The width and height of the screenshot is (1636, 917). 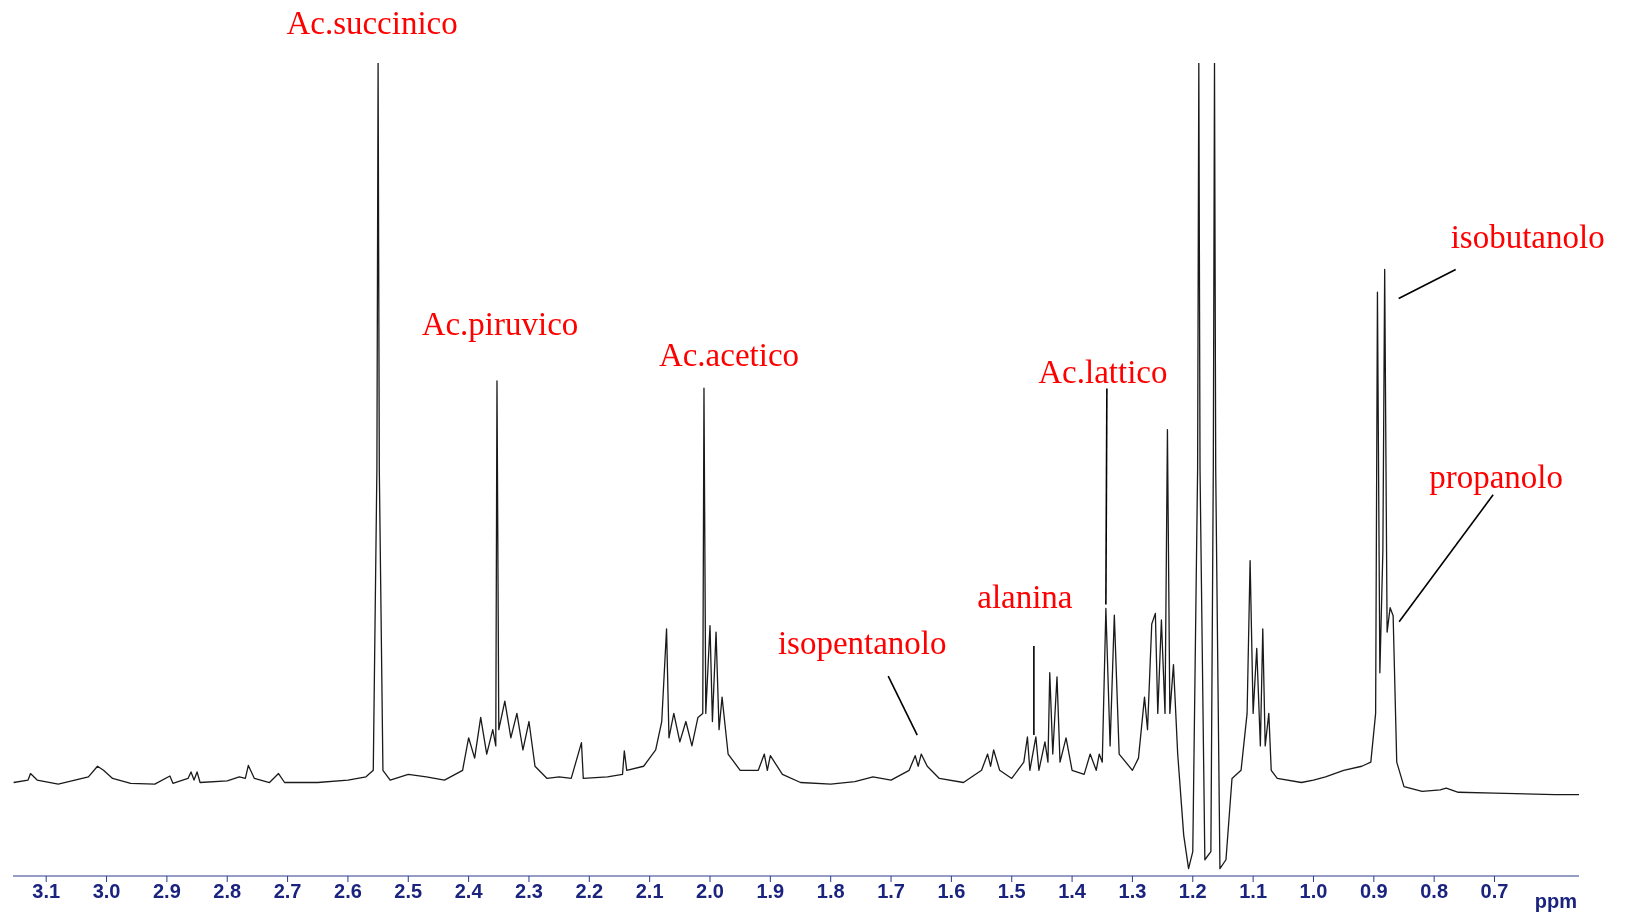 I want to click on x-tick-label: 2.9, so click(x=166, y=891).